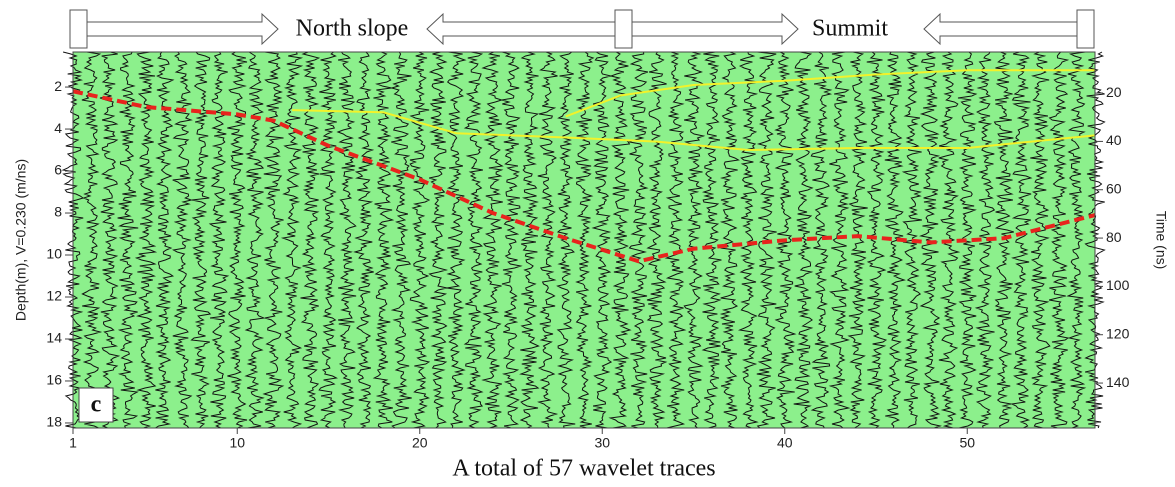  I want to click on y2-tick-label: 20, so click(1114, 92).